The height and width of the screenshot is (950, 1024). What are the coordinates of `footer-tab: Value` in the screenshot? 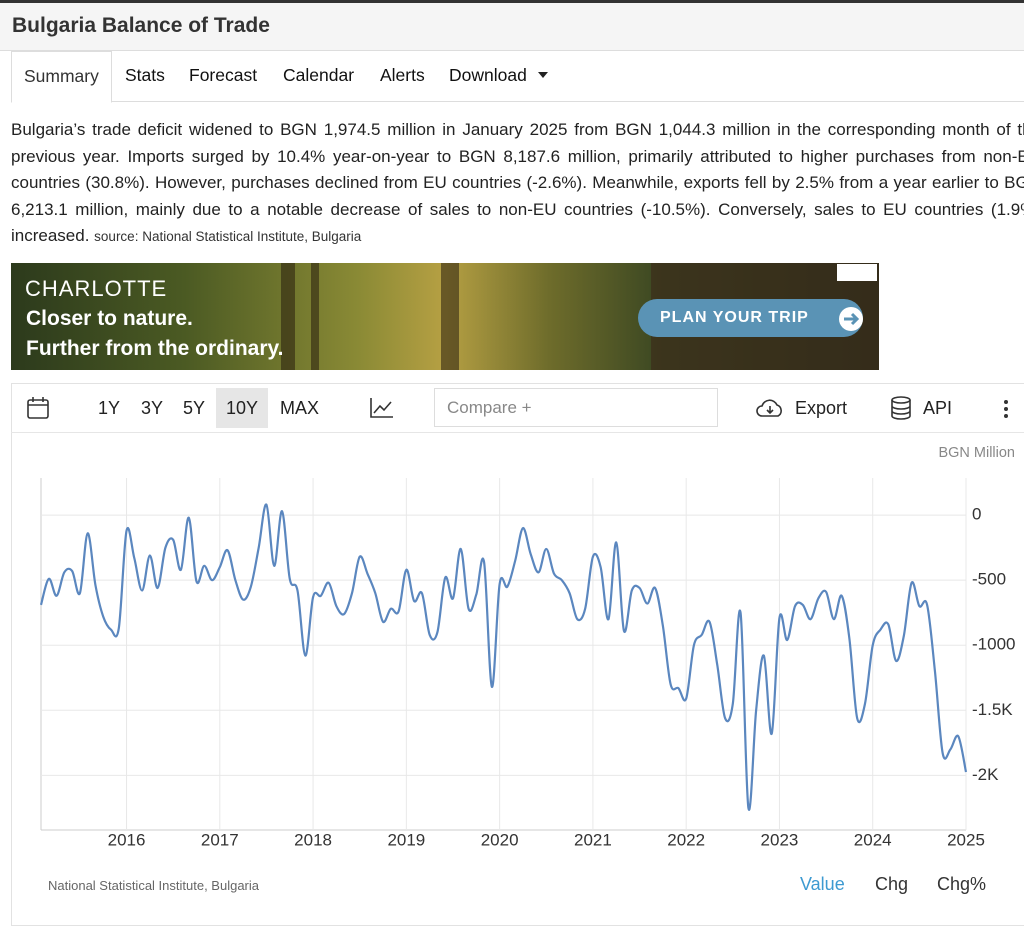 It's located at (822, 884).